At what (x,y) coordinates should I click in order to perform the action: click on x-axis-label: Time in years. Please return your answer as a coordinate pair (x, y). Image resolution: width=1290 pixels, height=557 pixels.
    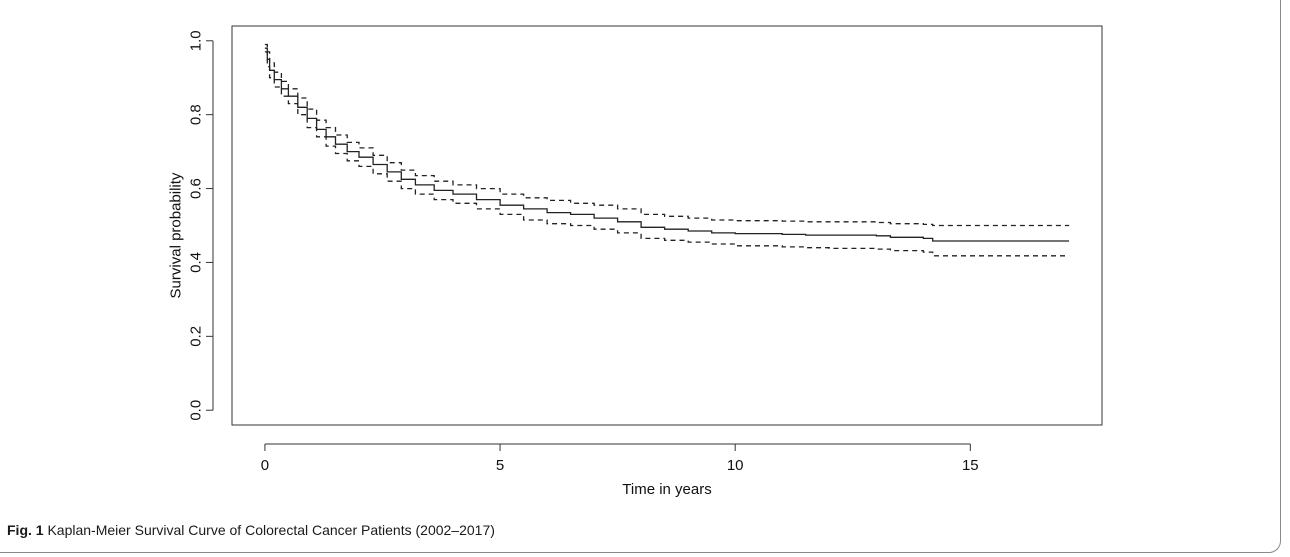
    Looking at the image, I should click on (666, 489).